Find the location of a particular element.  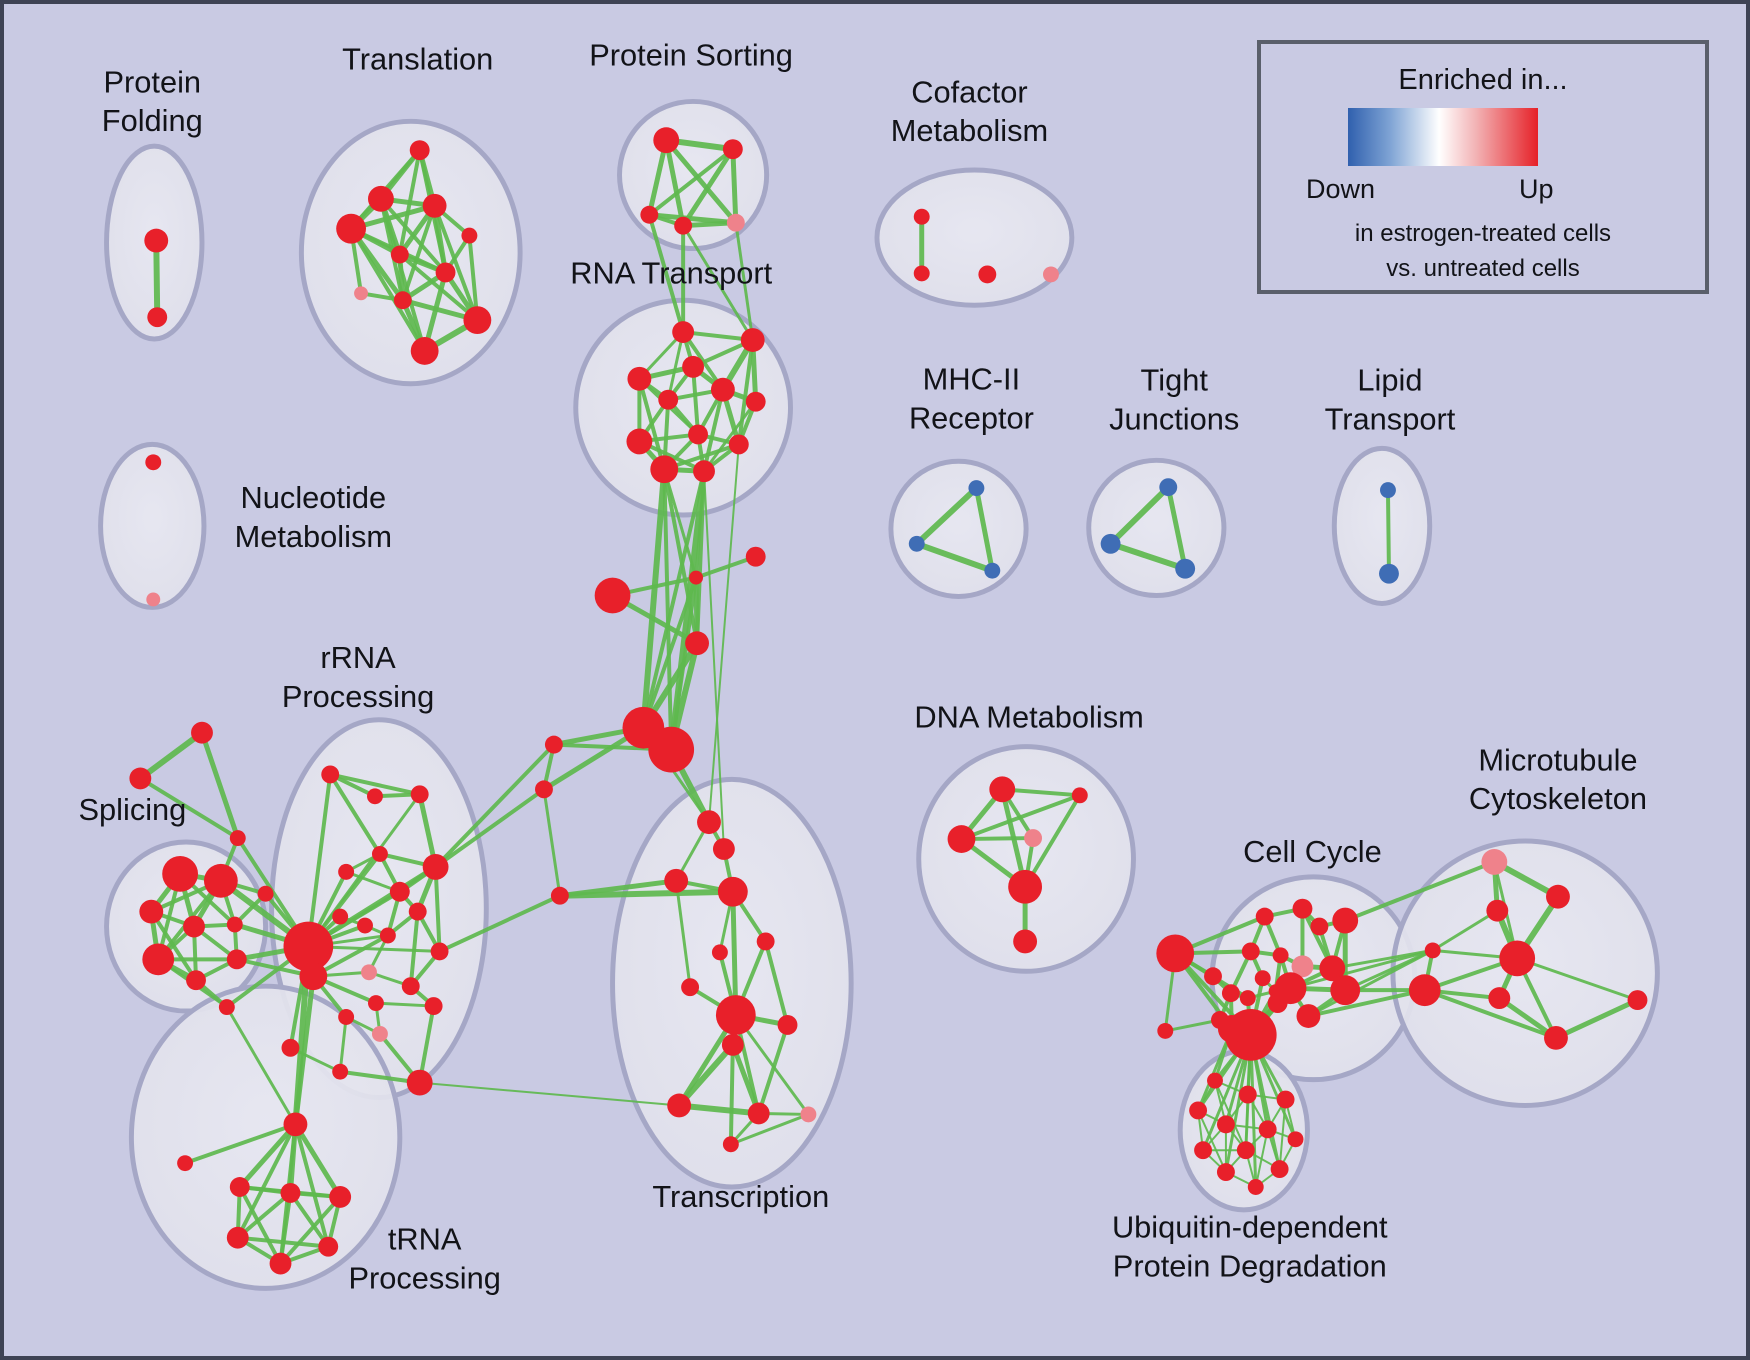

cluster-ellipse-nucleotide-metabolism is located at coordinates (152, 525).